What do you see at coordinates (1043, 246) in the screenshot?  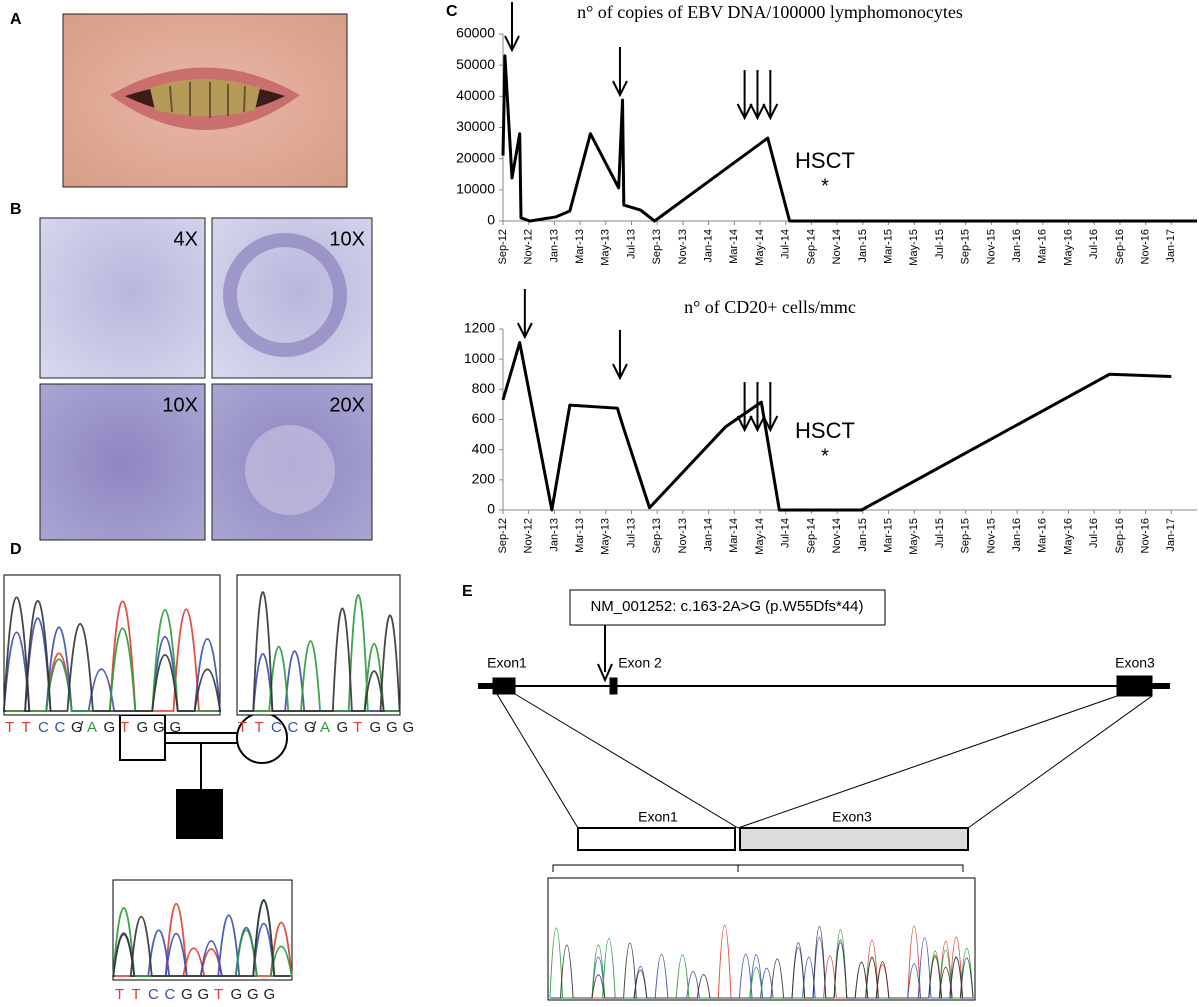 I see `x-tick-label: Mar-16` at bounding box center [1043, 246].